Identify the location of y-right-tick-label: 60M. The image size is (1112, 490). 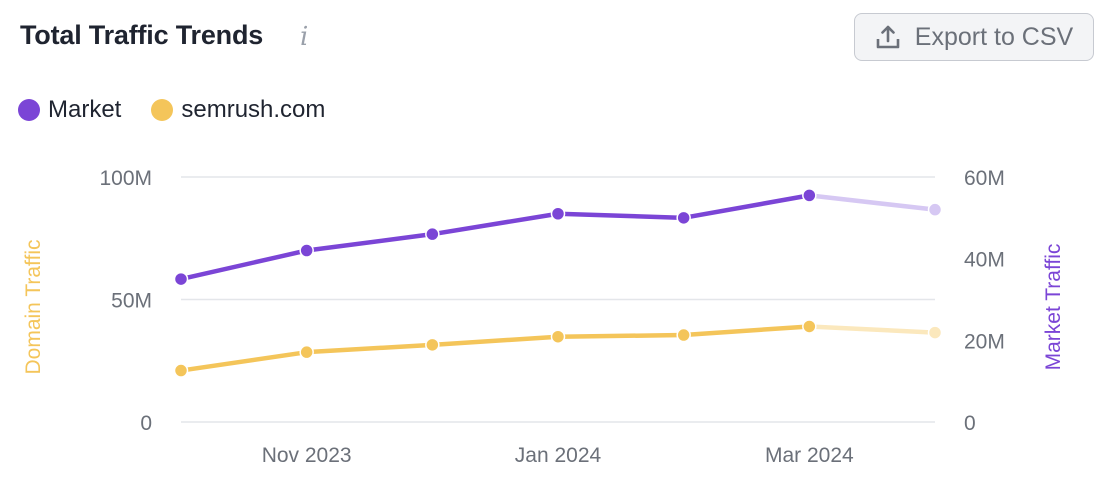
(984, 178).